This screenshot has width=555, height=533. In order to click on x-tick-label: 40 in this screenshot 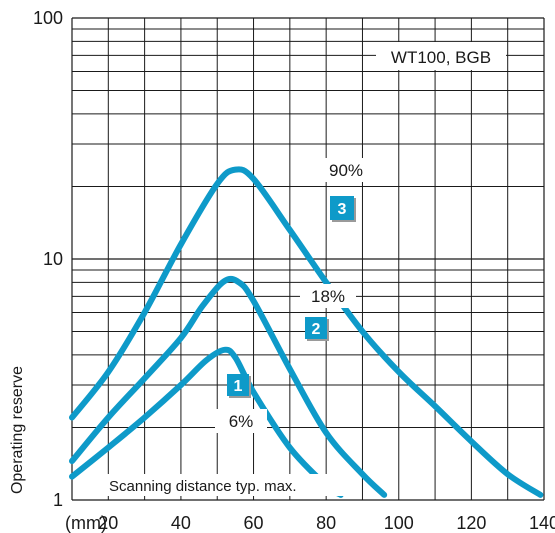, I will do `click(181, 523)`.